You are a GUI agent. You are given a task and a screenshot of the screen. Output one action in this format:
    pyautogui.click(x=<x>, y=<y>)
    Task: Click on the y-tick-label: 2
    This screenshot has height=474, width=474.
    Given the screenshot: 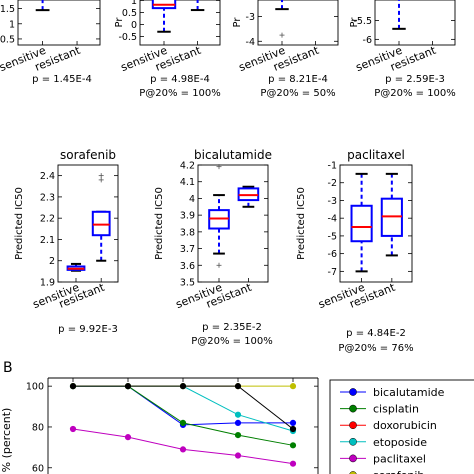 What is the action you would take?
    pyautogui.click(x=52, y=261)
    